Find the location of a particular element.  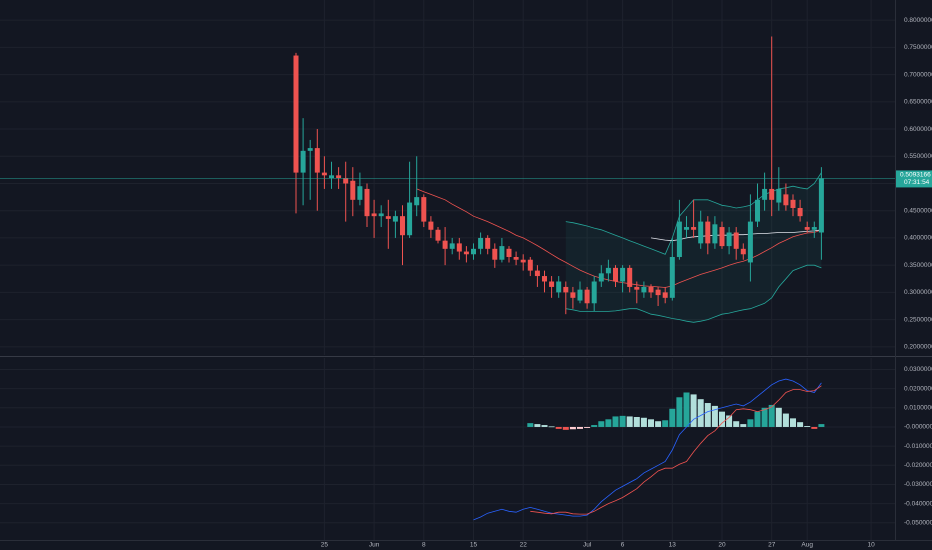

y-tick-label: 0.80000000 is located at coordinates (918, 20).